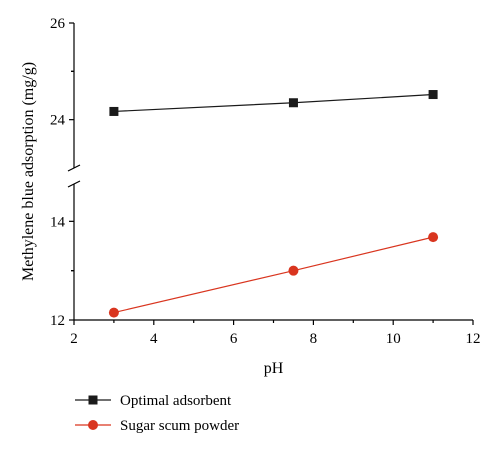  I want to click on y-tick-label: 14, so click(58, 222).